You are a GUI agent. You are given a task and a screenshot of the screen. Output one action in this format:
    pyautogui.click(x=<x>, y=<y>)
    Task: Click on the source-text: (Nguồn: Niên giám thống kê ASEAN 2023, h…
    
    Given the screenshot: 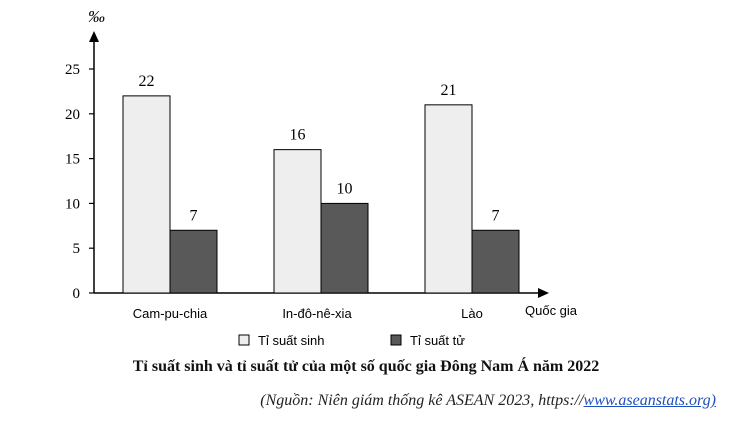 What is the action you would take?
    pyautogui.click(x=422, y=400)
    